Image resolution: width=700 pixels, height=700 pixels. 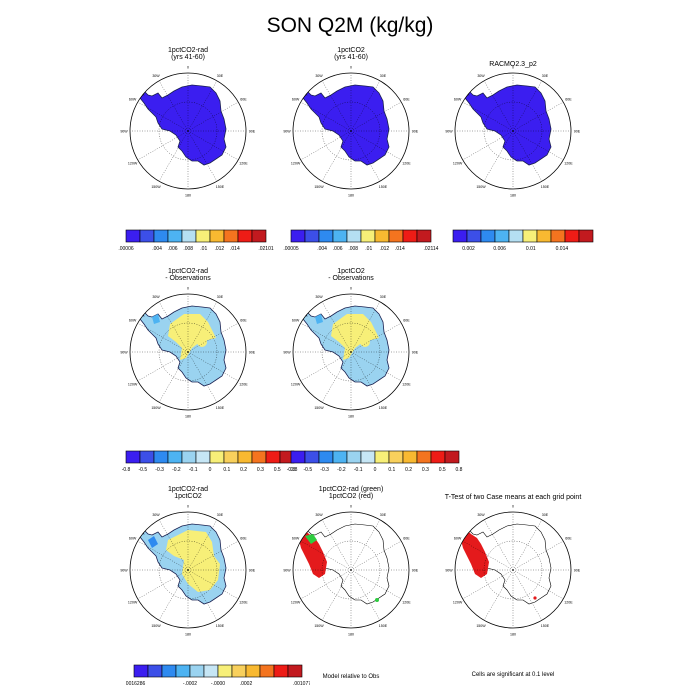 What do you see at coordinates (535, 598) in the screenshot?
I see `red-spot` at bounding box center [535, 598].